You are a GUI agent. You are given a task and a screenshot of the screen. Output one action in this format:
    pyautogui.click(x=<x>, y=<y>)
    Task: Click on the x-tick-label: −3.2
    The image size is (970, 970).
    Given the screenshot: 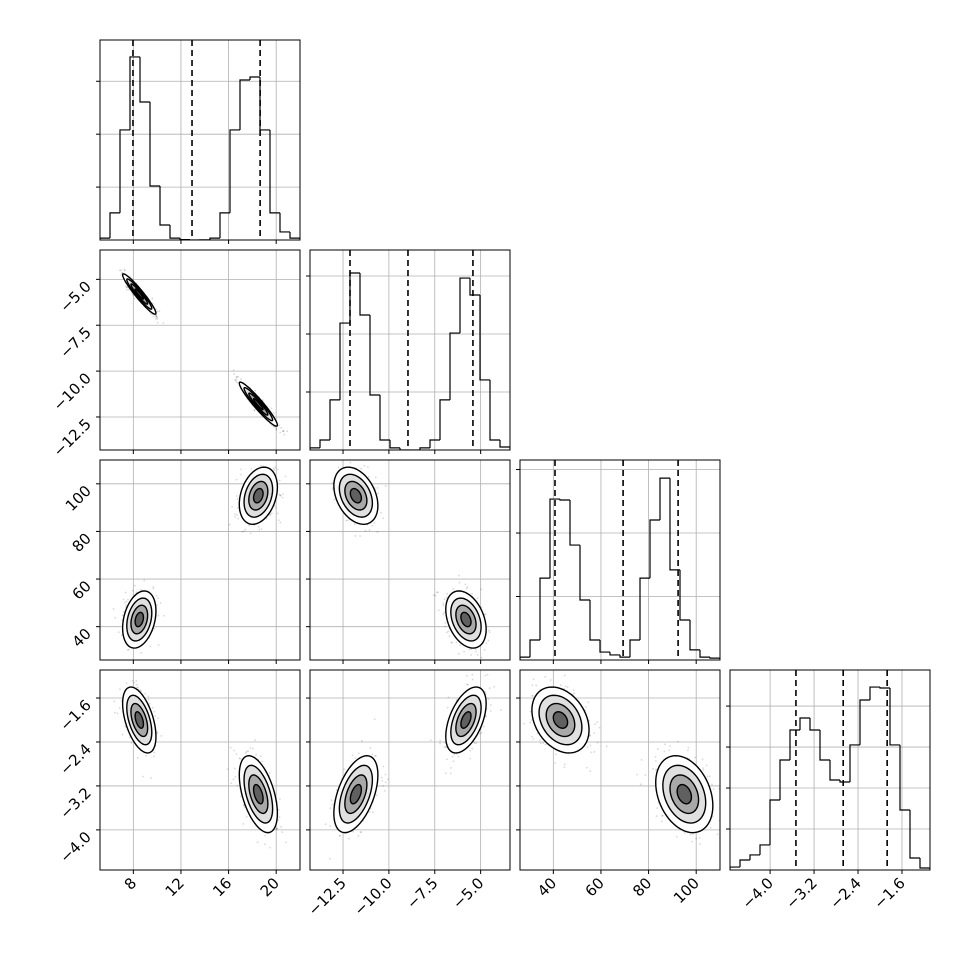 What is the action you would take?
    pyautogui.click(x=801, y=893)
    